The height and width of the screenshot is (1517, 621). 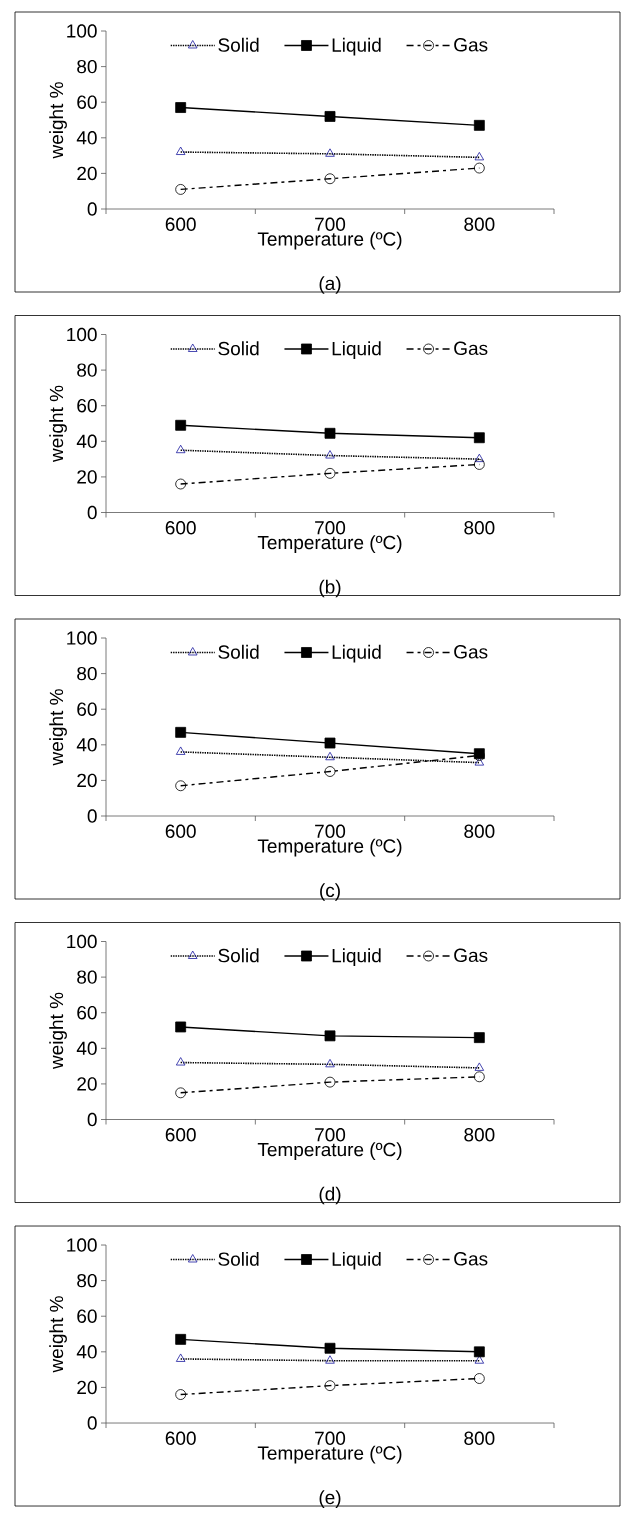 I want to click on text: (a), so click(x=330, y=285).